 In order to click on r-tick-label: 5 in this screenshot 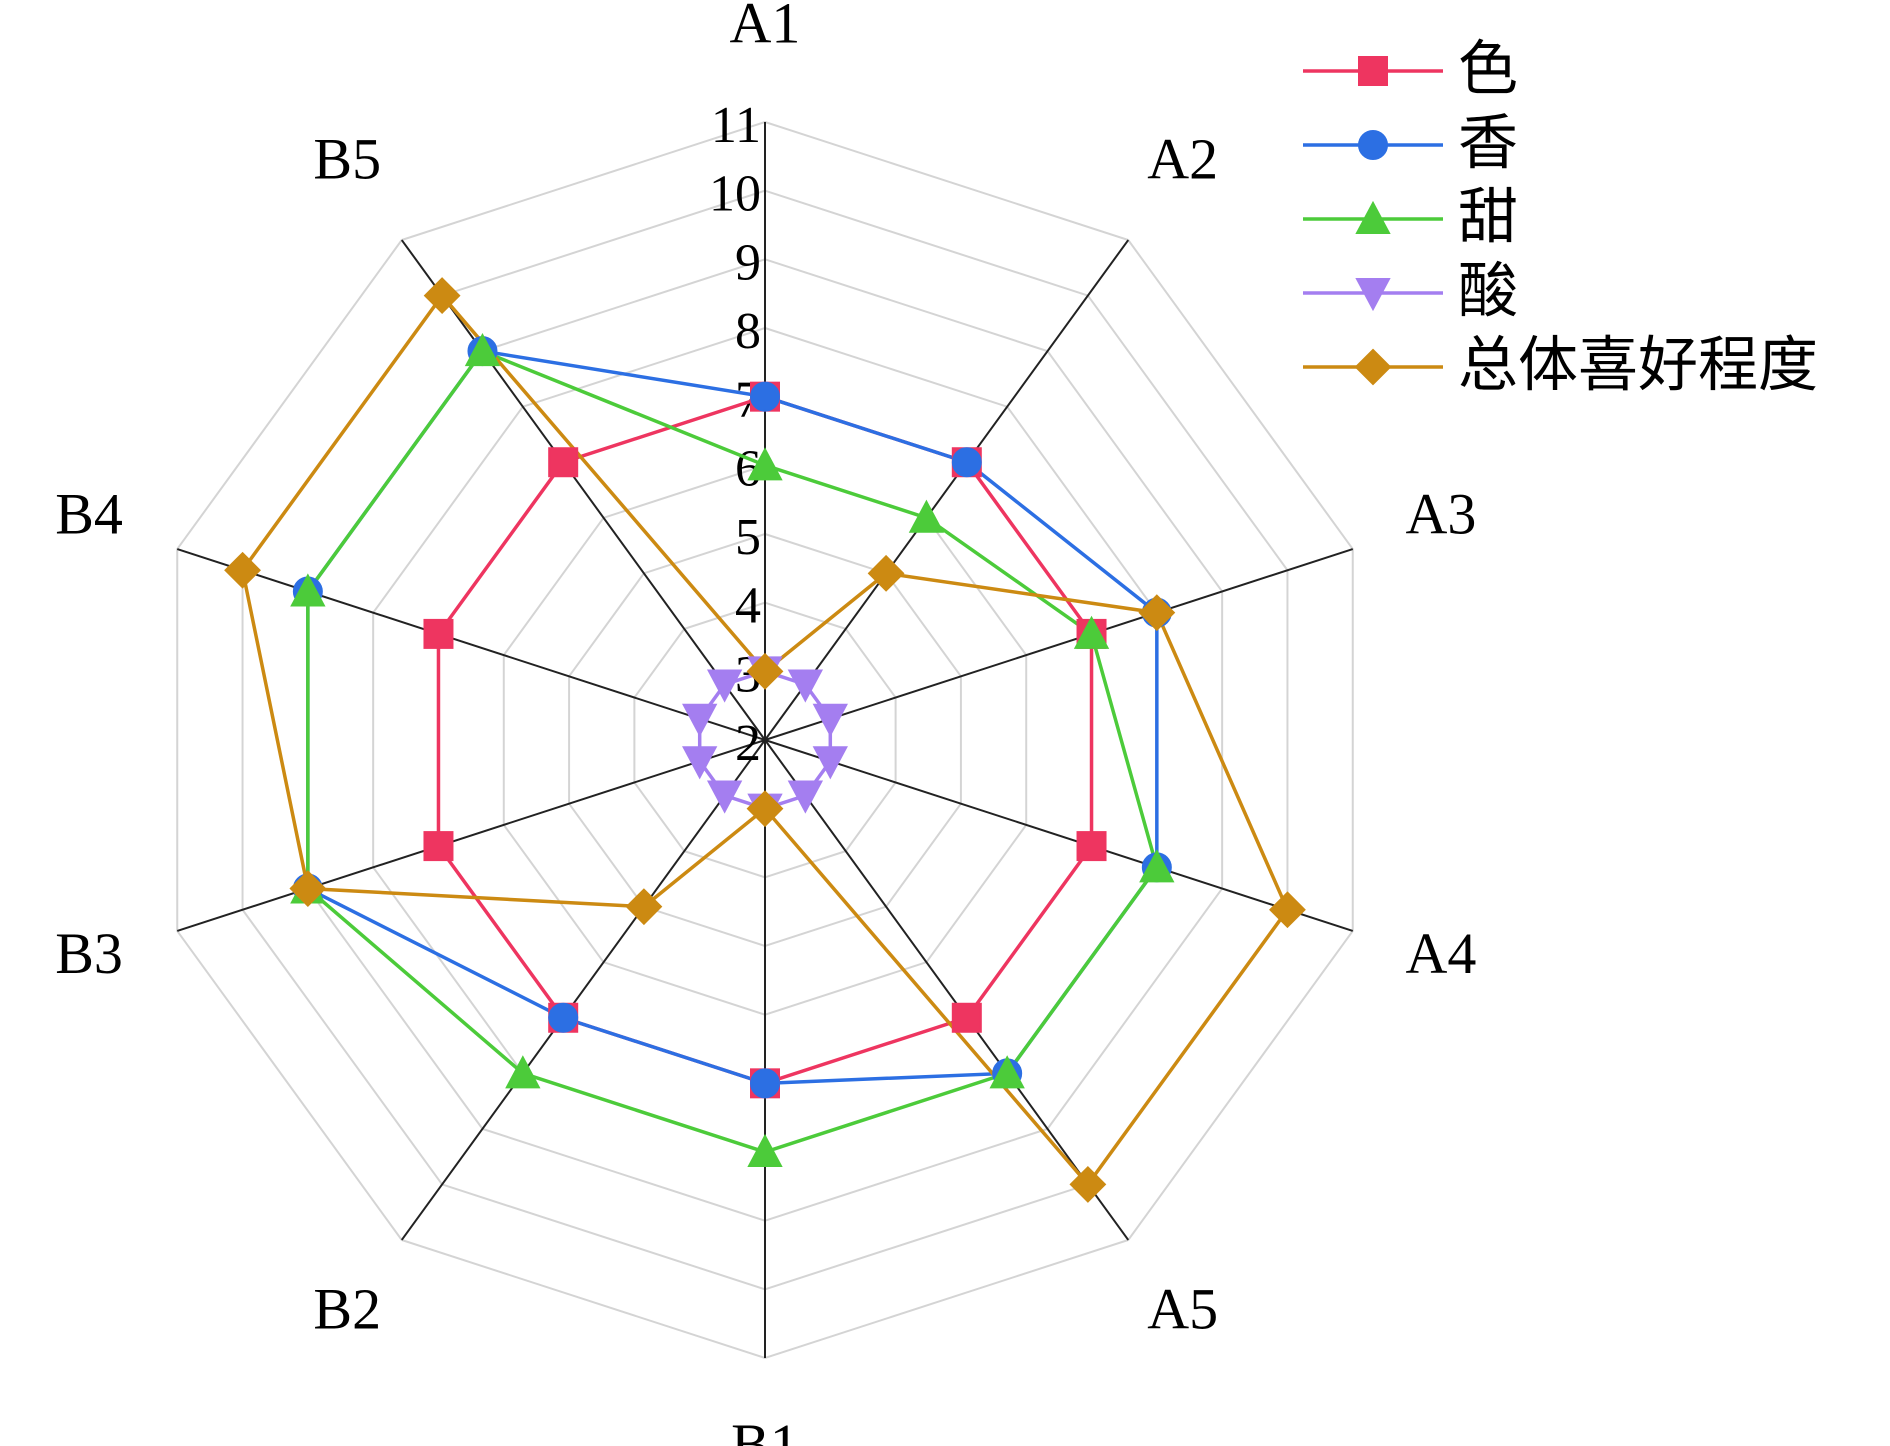, I will do `click(748, 537)`.